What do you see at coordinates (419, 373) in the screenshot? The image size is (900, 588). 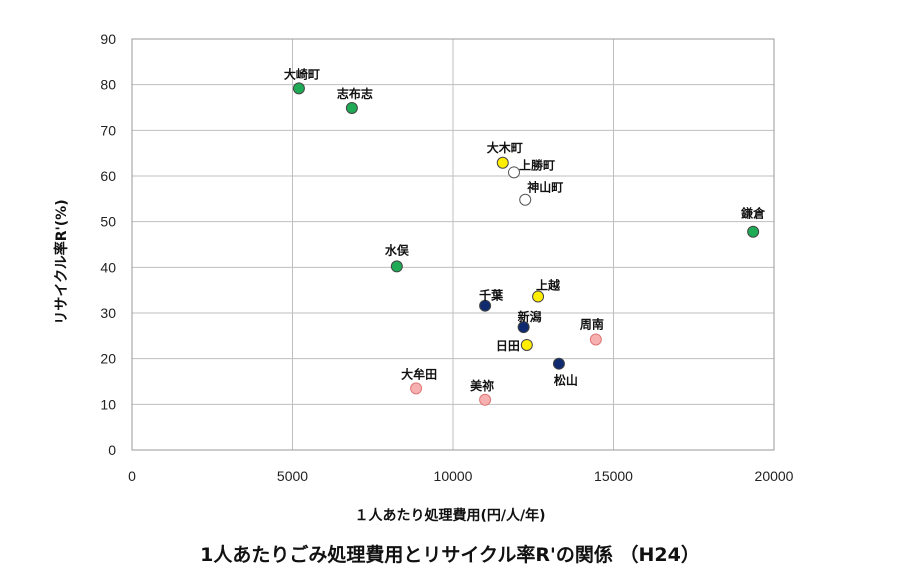 I see `point-label: 大牟田` at bounding box center [419, 373].